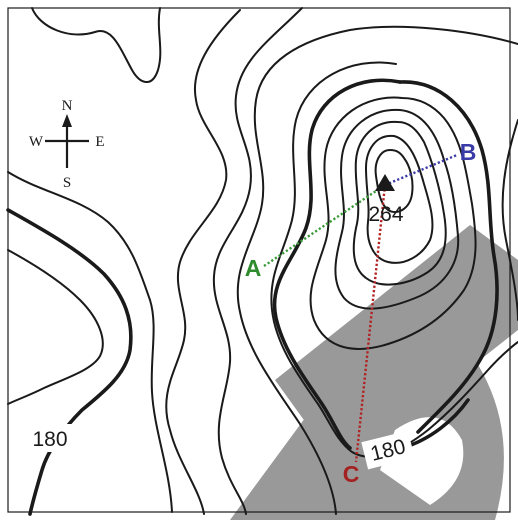 The image size is (518, 525). What do you see at coordinates (385, 214) in the screenshot?
I see `summit-elevation-label: 264` at bounding box center [385, 214].